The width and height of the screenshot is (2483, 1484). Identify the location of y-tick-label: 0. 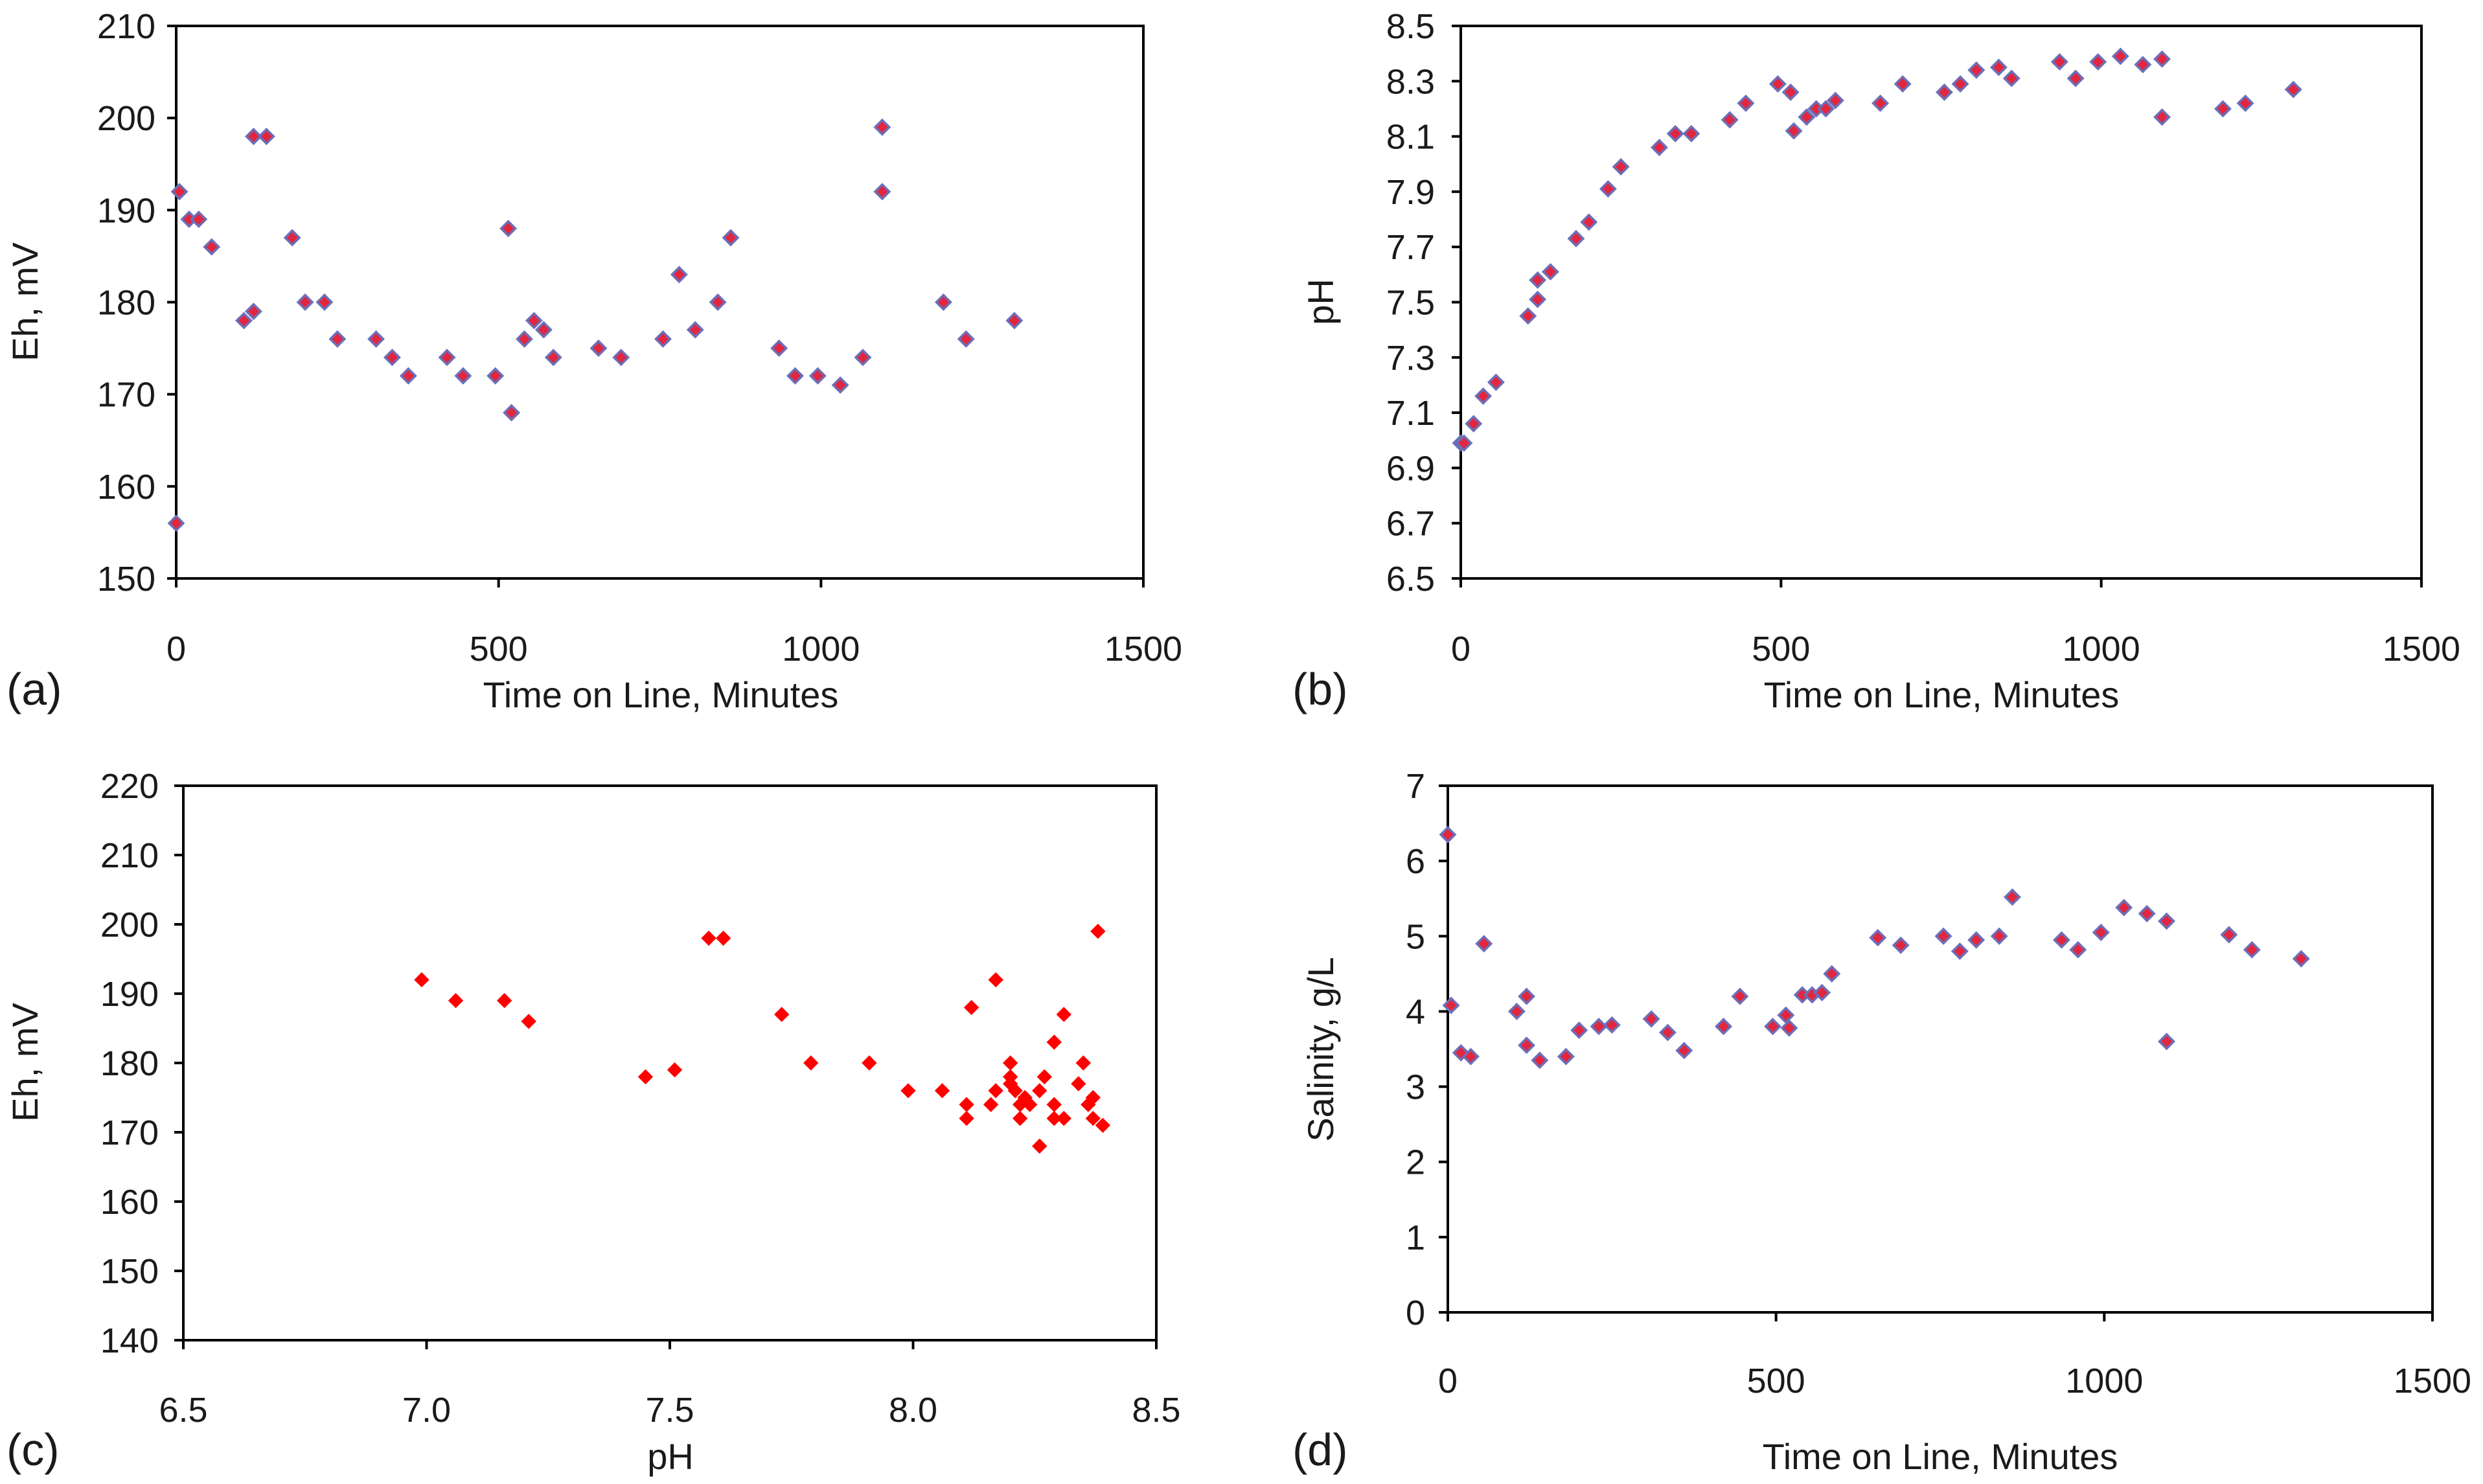
(1415, 1313).